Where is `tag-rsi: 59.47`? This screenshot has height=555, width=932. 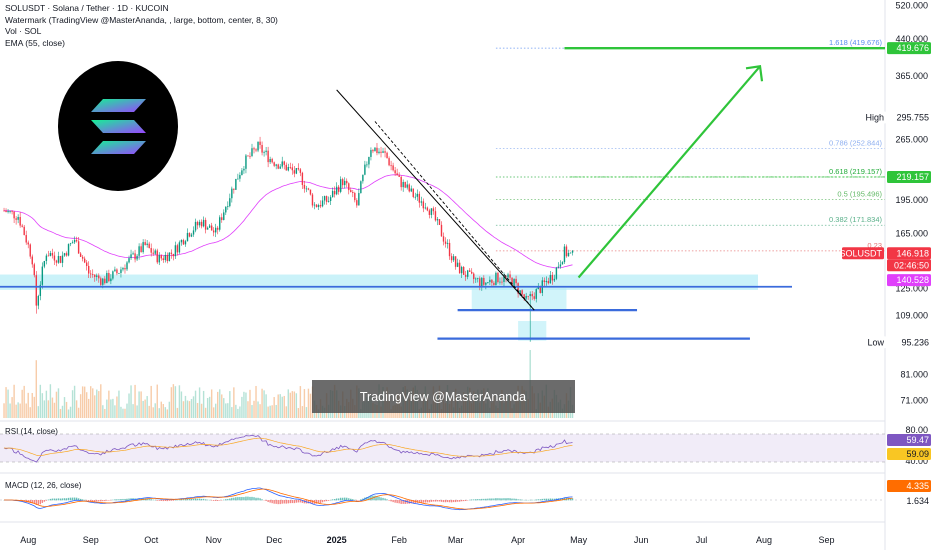 tag-rsi: 59.47 is located at coordinates (917, 440).